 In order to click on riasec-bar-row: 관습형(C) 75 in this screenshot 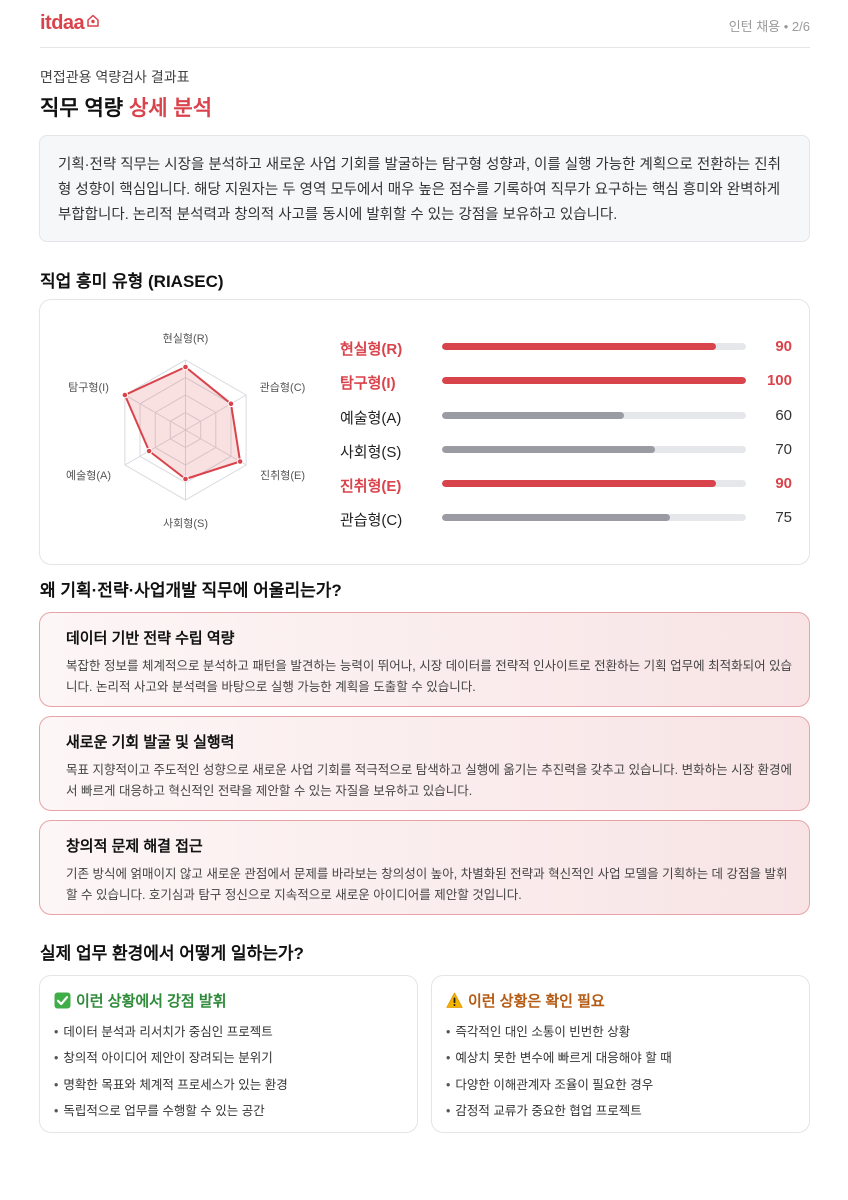, I will do `click(570, 518)`.